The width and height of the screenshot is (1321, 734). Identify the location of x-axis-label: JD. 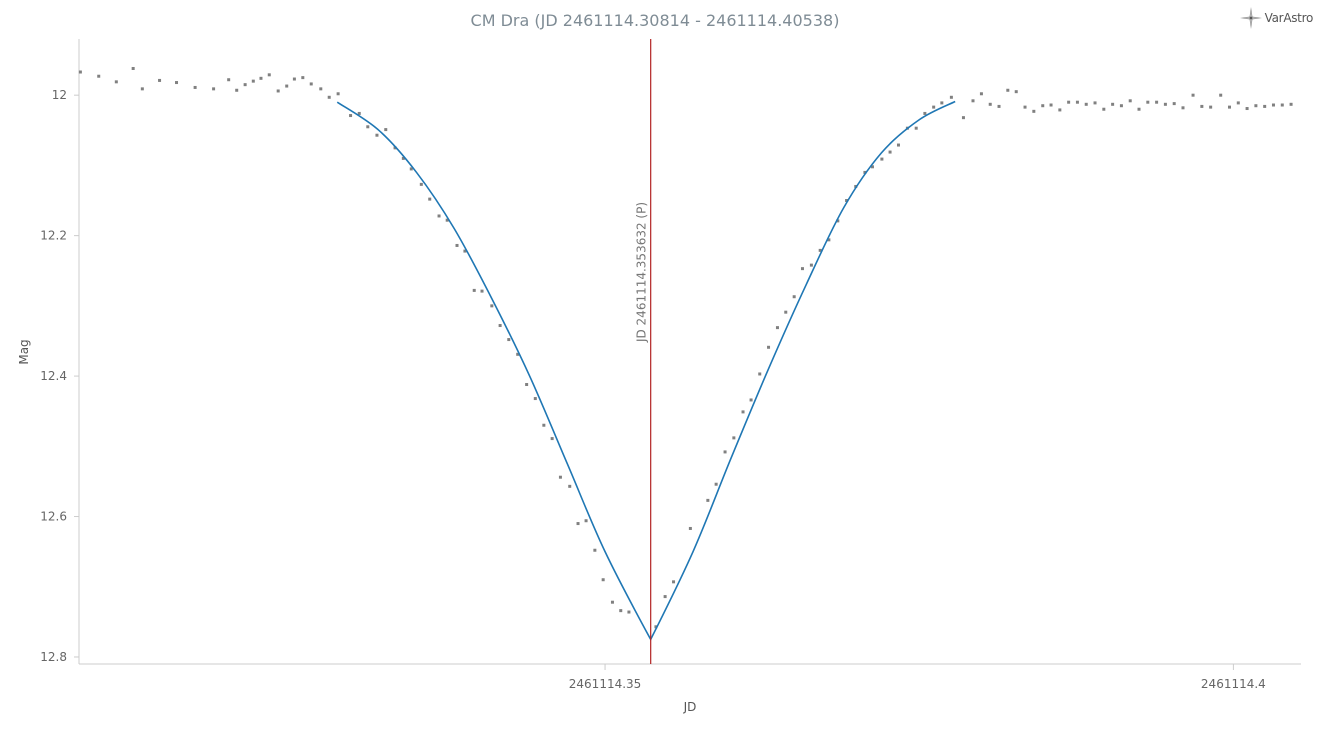
(690, 707).